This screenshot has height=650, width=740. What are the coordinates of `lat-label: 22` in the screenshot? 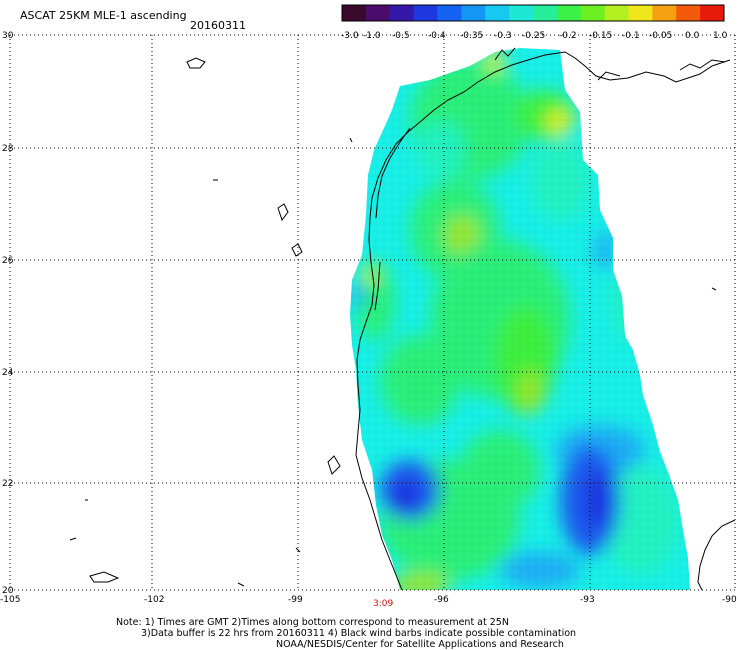 It's located at (7, 484).